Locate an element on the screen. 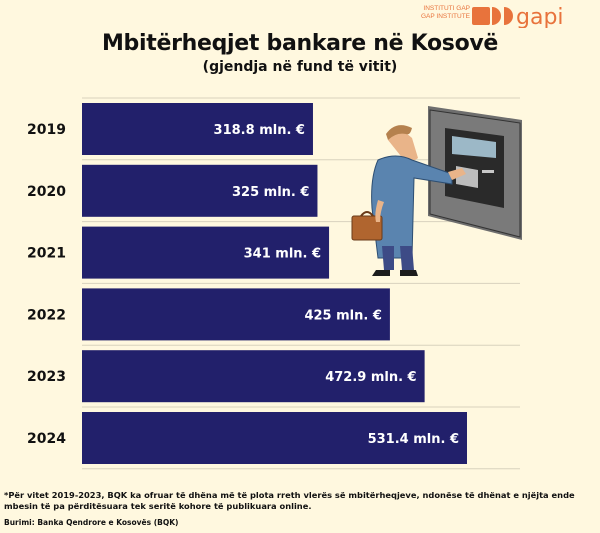  category-label-2019: 2019 is located at coordinates (46, 130).